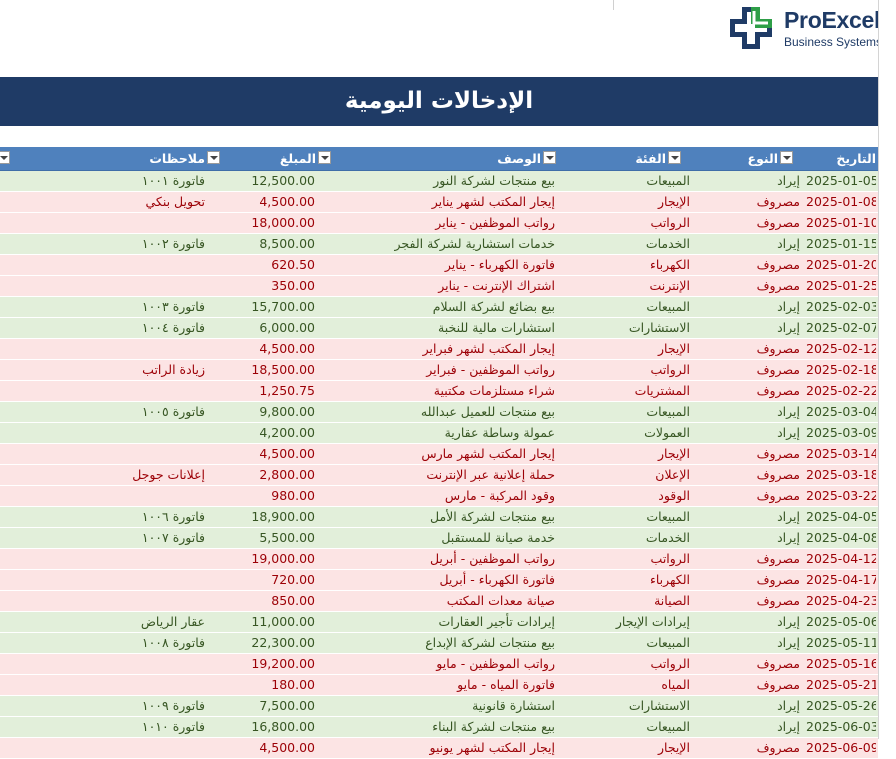 The width and height of the screenshot is (896, 759). What do you see at coordinates (841, 222) in the screenshot?
I see `cell-date: 2025-01-10` at bounding box center [841, 222].